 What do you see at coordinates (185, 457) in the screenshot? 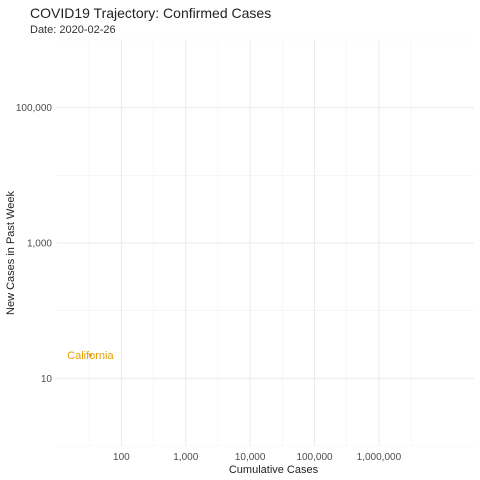
I see `x-tick-label: 1,000` at bounding box center [185, 457].